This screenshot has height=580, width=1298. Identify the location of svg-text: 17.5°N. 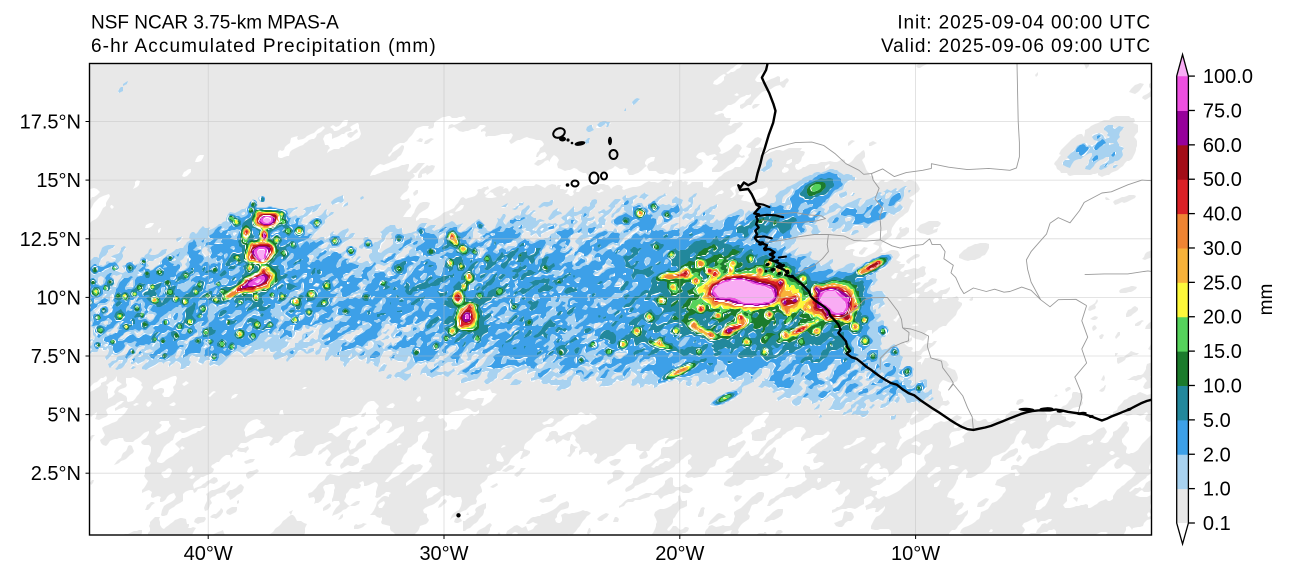
(50, 123).